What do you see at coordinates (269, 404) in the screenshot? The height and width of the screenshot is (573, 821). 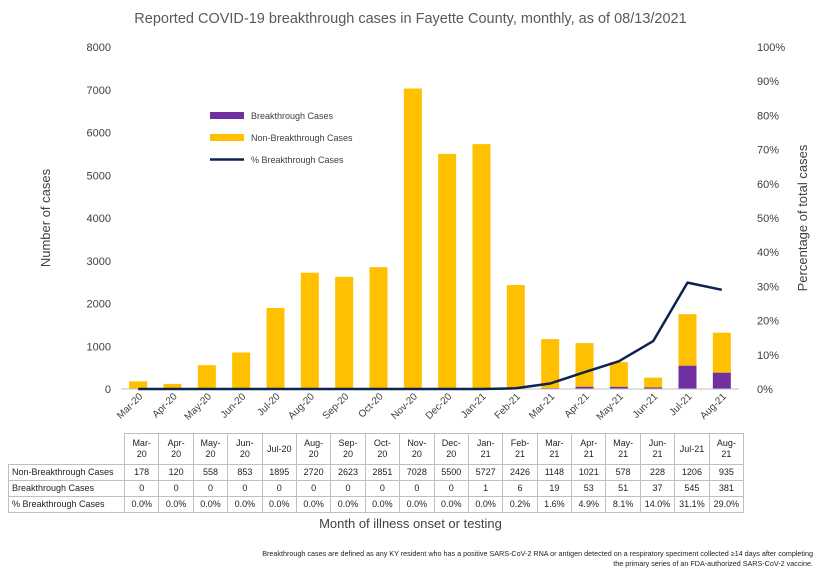 I see `x-tick-label: Jul-20` at bounding box center [269, 404].